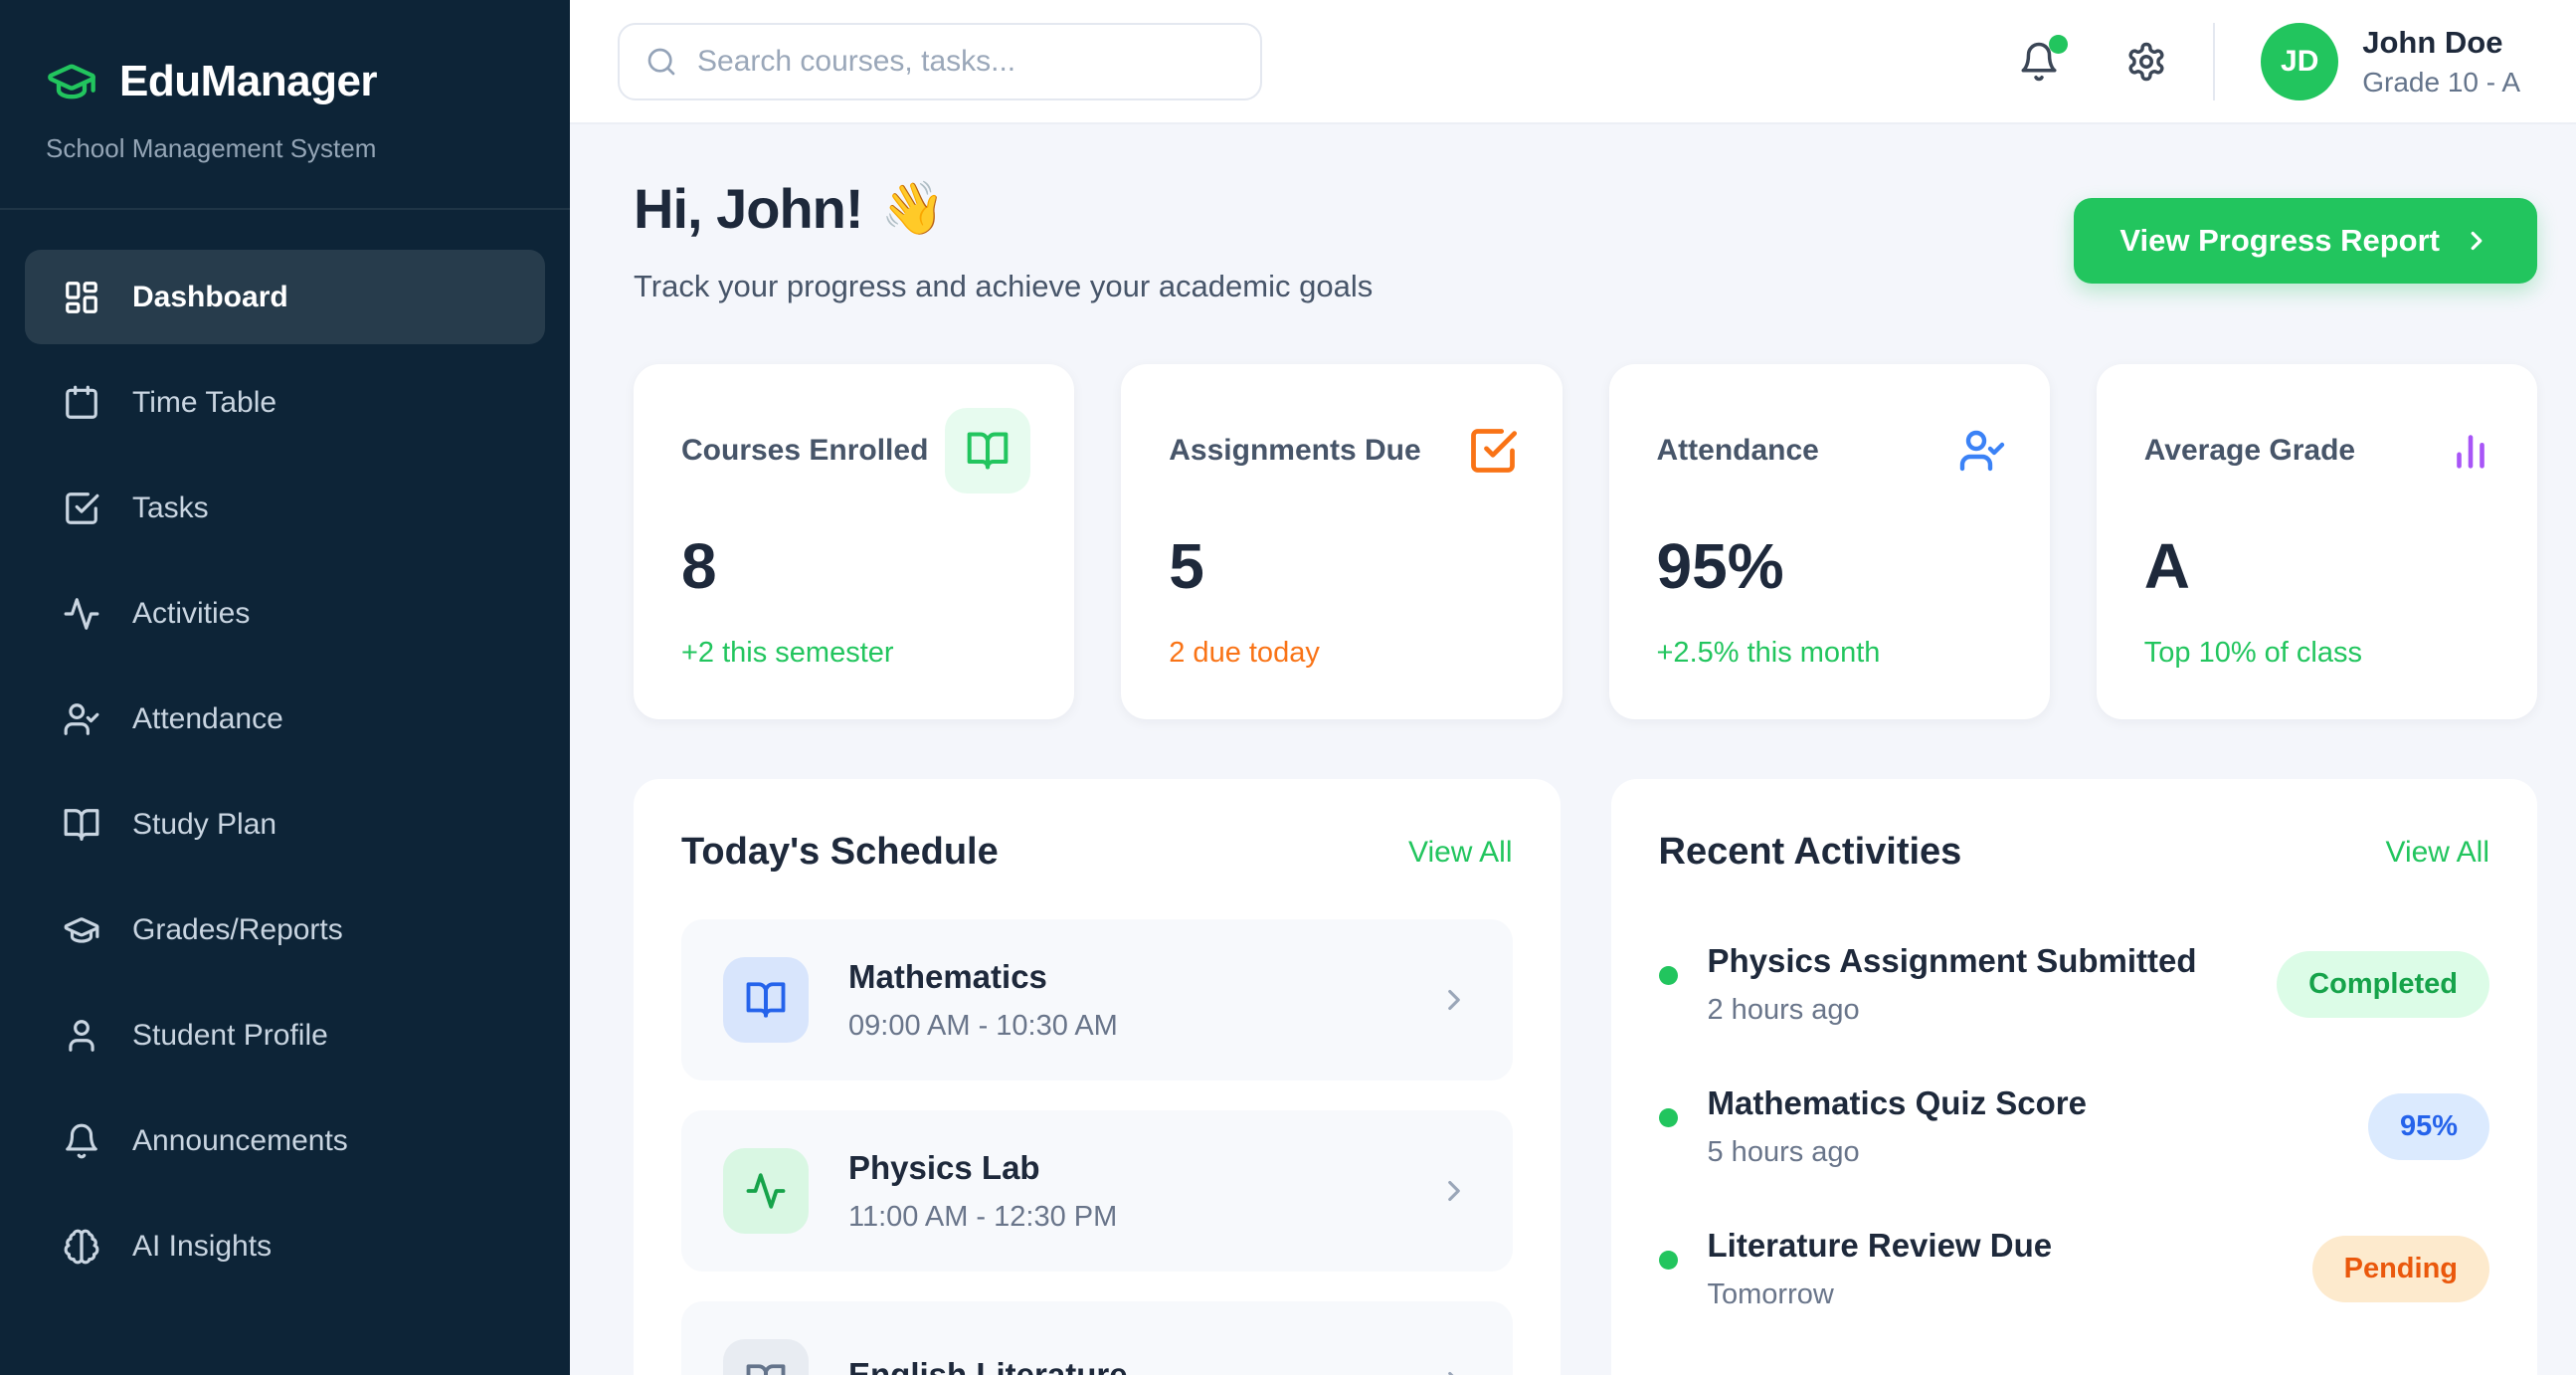  Describe the element at coordinates (248, 81) in the screenshot. I see `app-title: EduManager` at that location.